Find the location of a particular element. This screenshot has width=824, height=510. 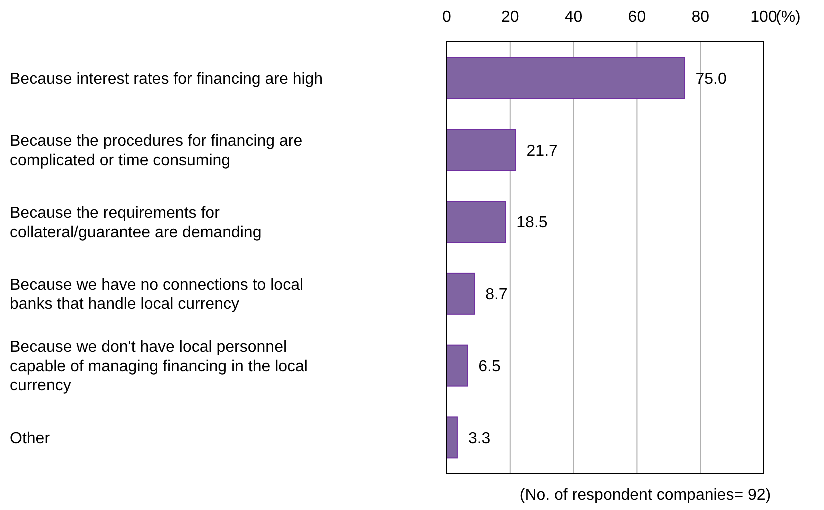

y-tick-label: Other is located at coordinates (30, 439).